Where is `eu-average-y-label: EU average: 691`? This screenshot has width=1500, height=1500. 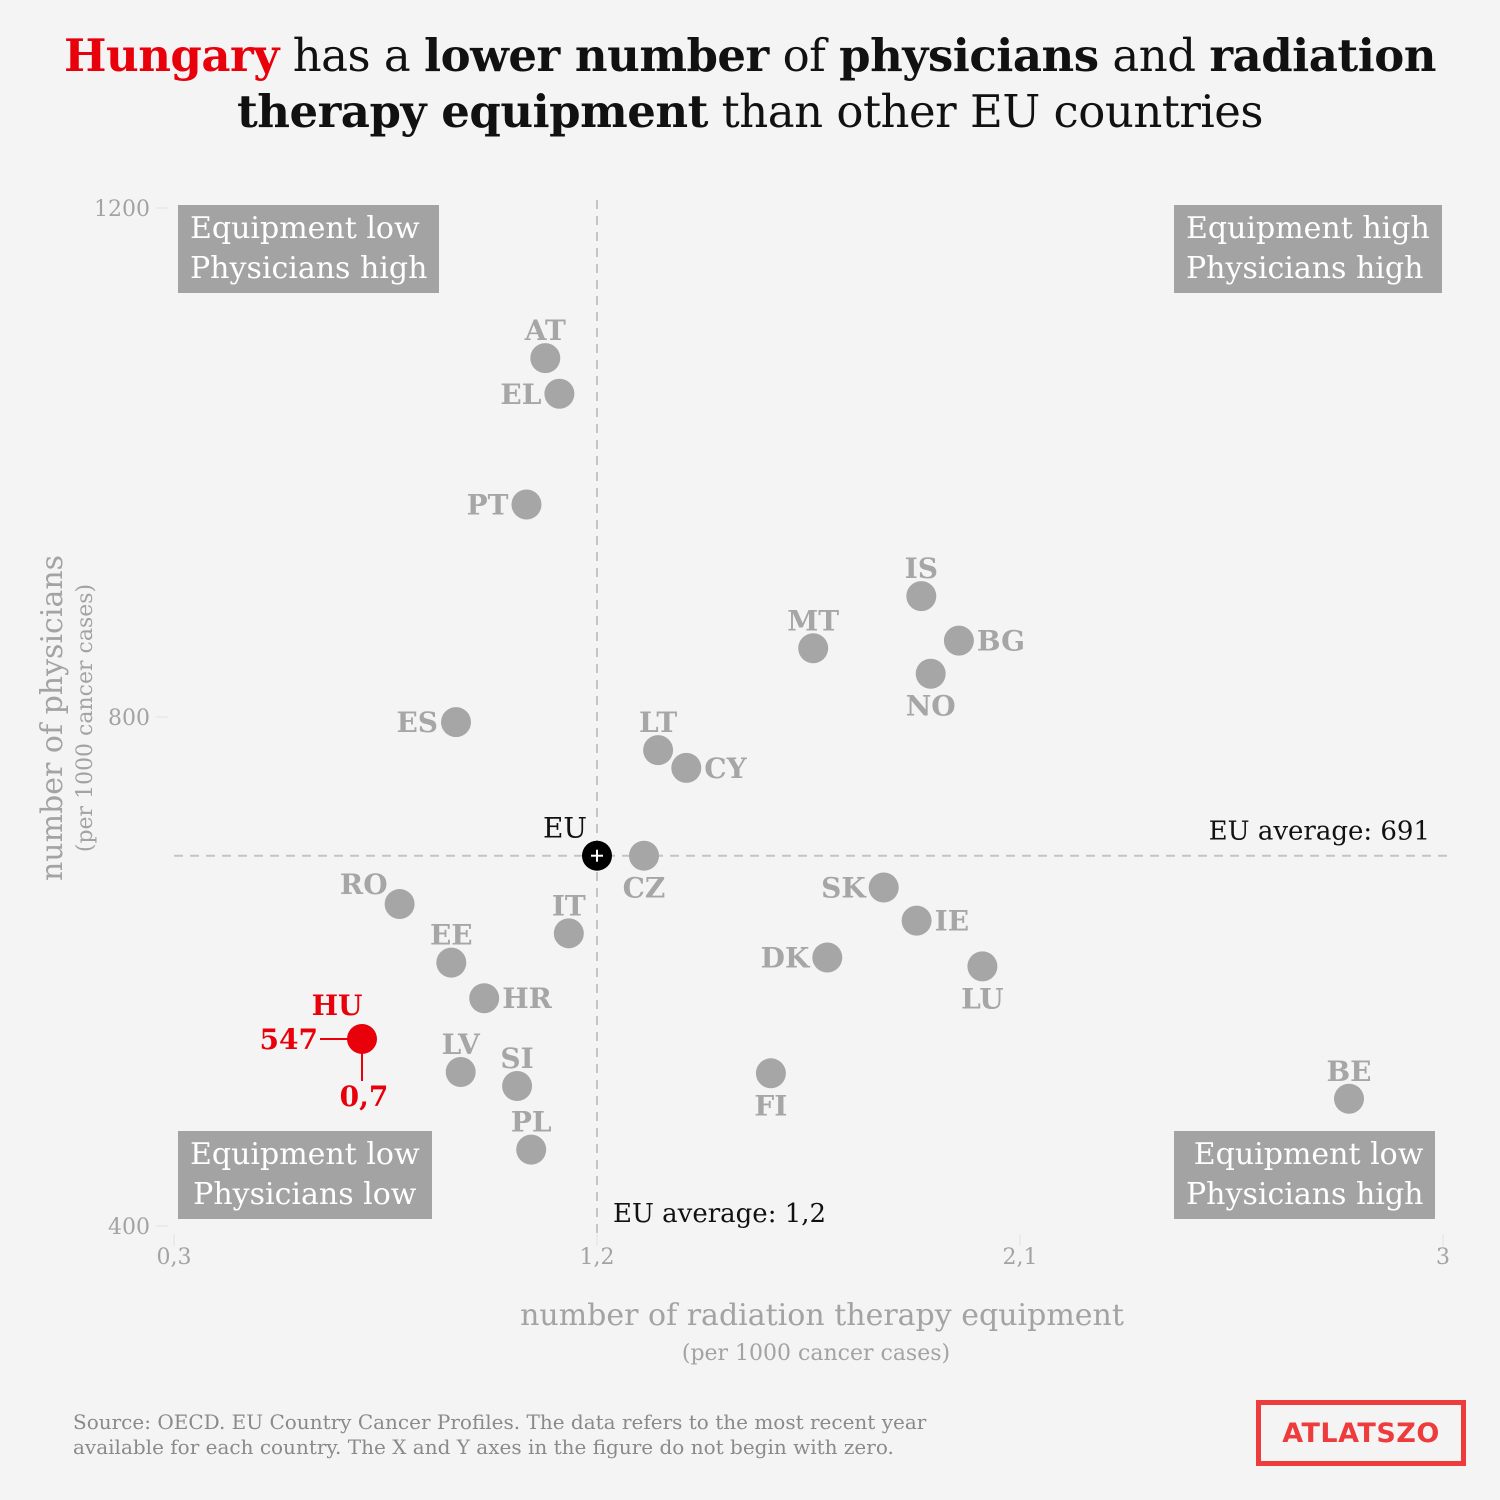
eu-average-y-label: EU average: 691 is located at coordinates (1319, 832).